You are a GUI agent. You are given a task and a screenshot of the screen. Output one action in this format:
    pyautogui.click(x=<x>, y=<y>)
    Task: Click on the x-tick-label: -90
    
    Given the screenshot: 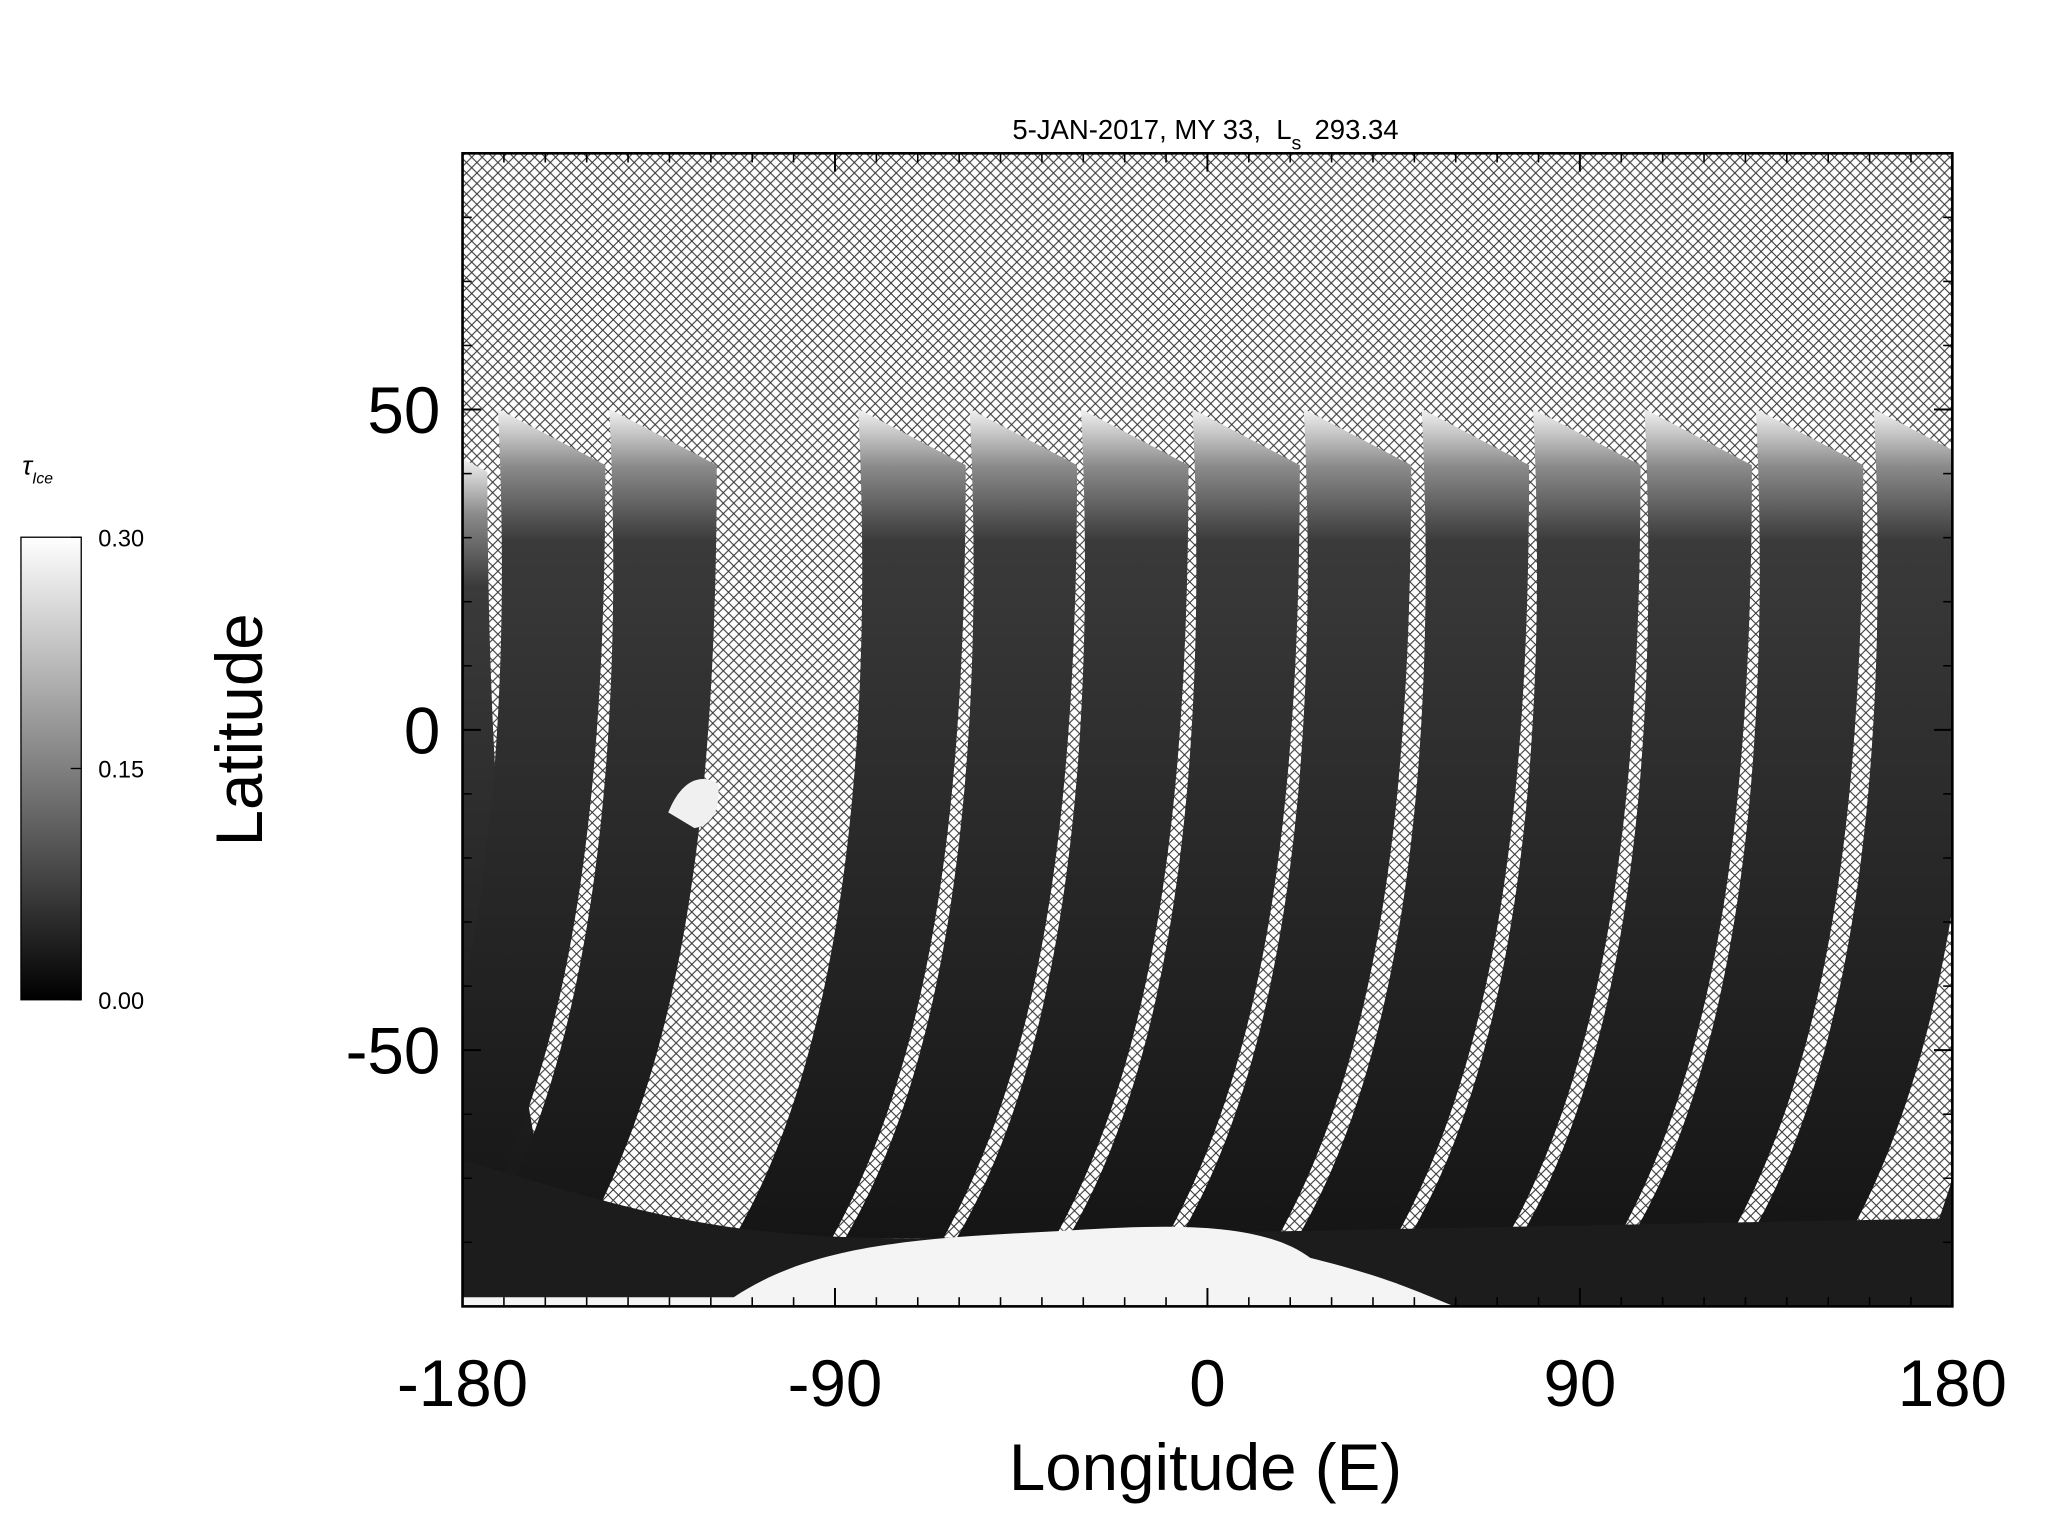 What is the action you would take?
    pyautogui.click(x=835, y=1383)
    